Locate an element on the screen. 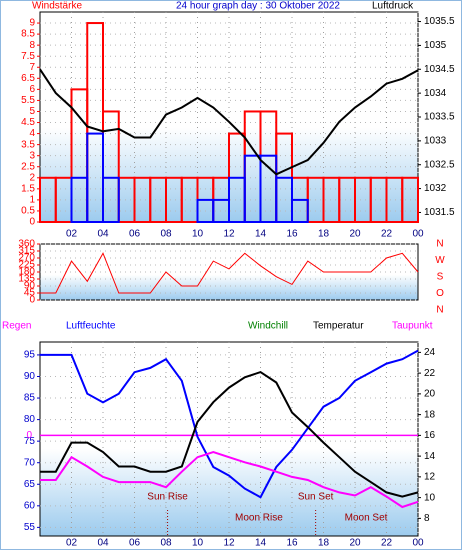 This screenshot has height=550, width=462. y-tick-label: 4 is located at coordinates (32, 133).